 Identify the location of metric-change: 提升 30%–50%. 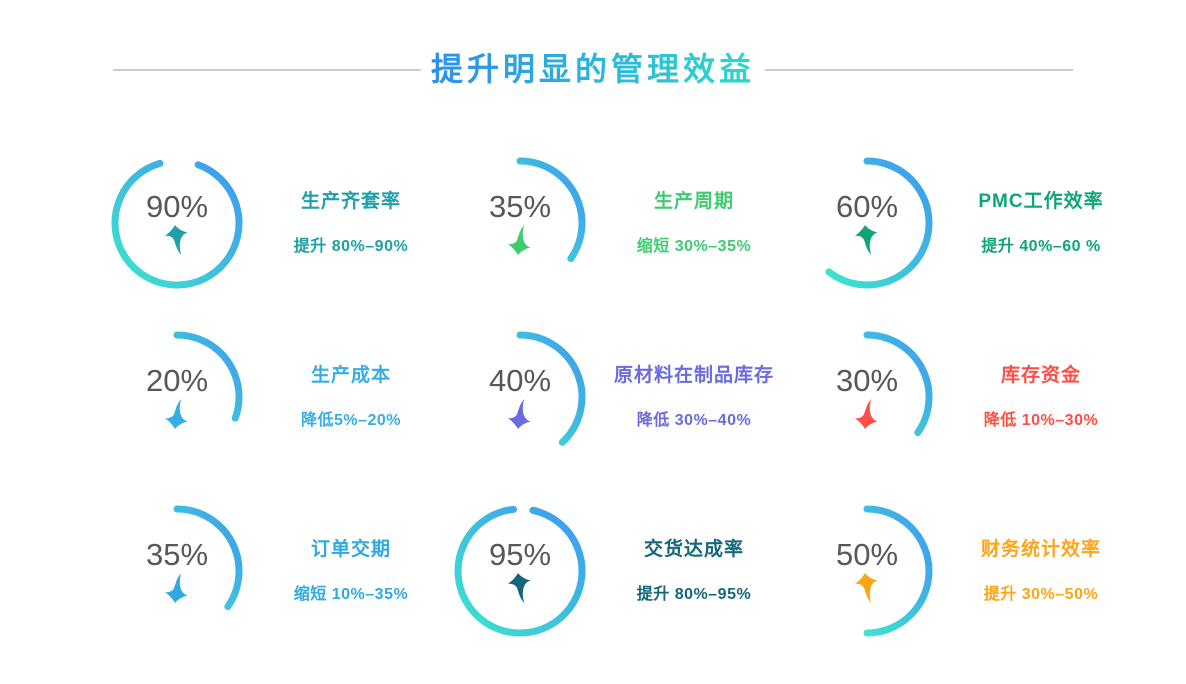
(1041, 594).